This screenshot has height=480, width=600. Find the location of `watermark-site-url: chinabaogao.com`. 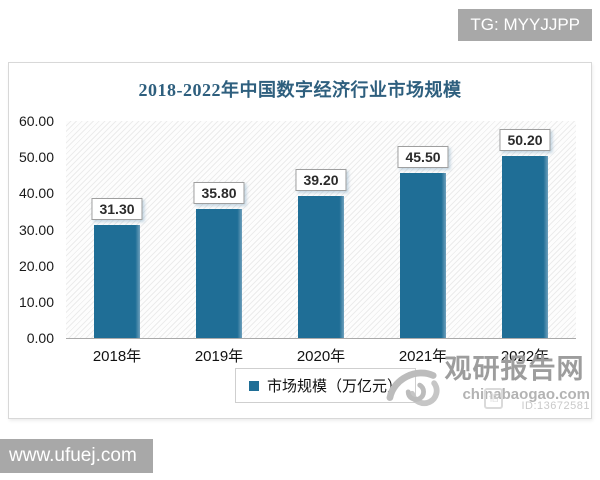

watermark-site-url: chinabaogao.com is located at coordinates (526, 394).